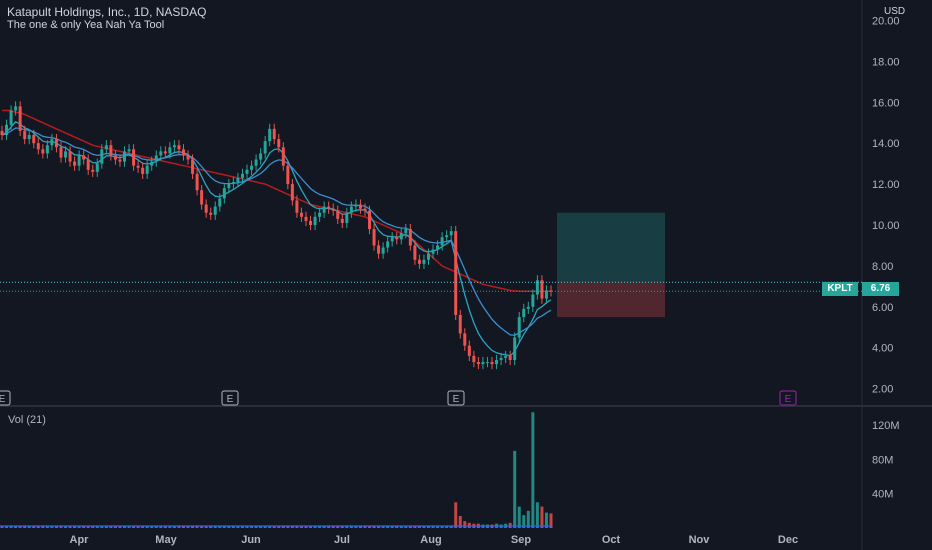  Describe the element at coordinates (80, 540) in the screenshot. I see `time-tick-label: Apr` at that location.